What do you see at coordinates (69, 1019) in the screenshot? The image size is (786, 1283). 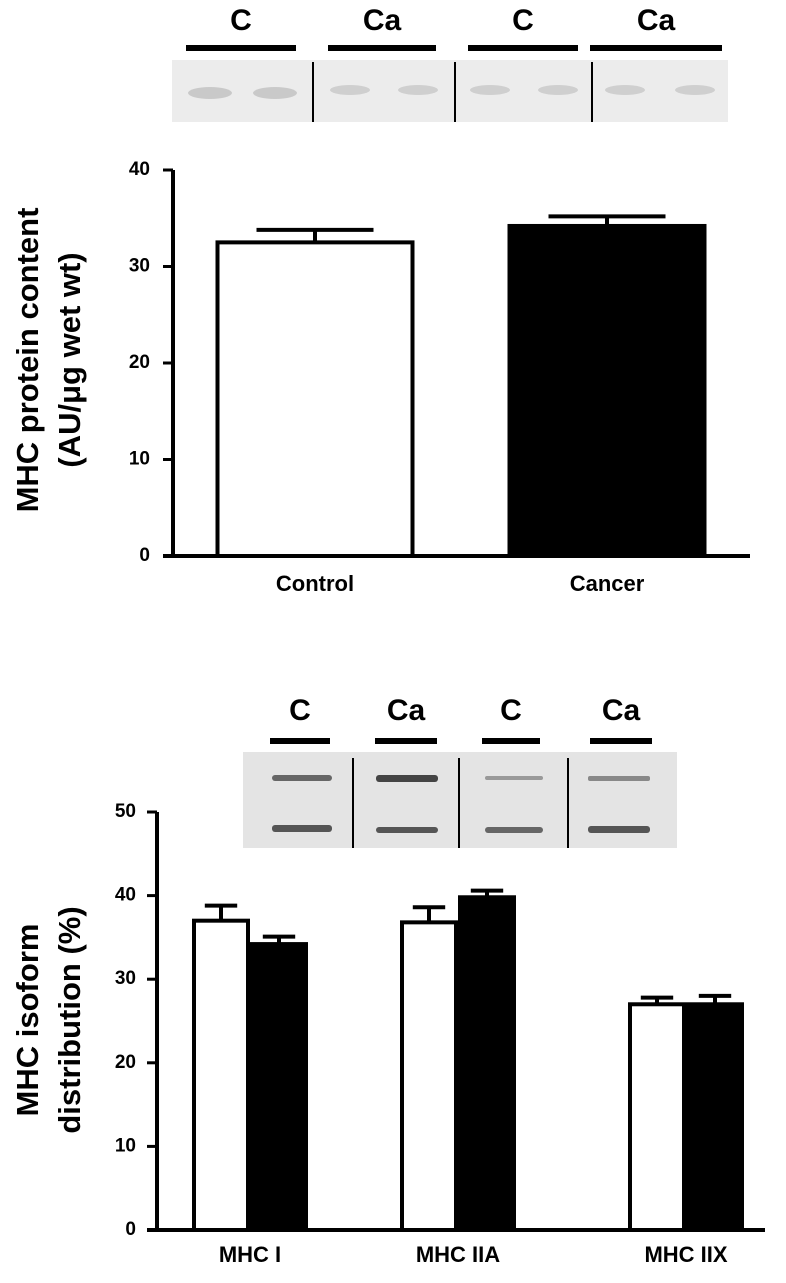 I see `y-axis-label: distribution (%)` at bounding box center [69, 1019].